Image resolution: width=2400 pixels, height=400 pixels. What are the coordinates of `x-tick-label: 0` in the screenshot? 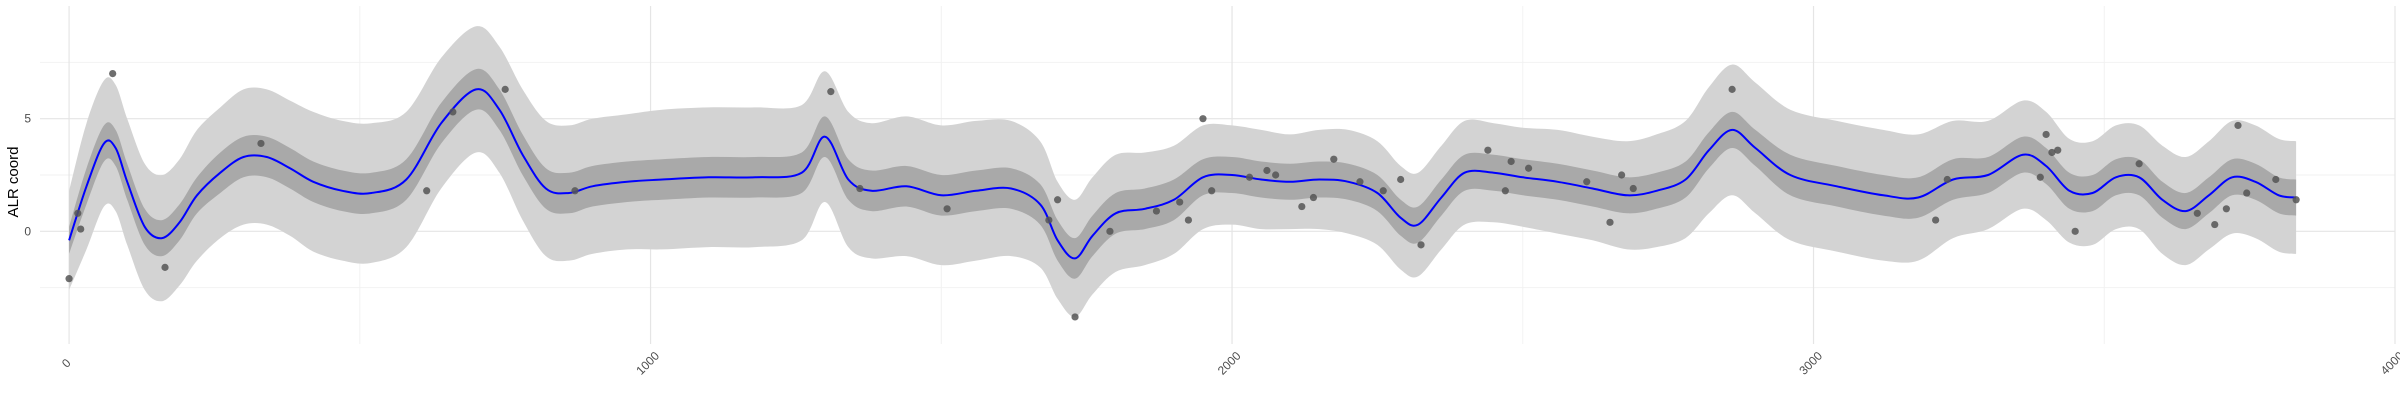 It's located at (66, 363).